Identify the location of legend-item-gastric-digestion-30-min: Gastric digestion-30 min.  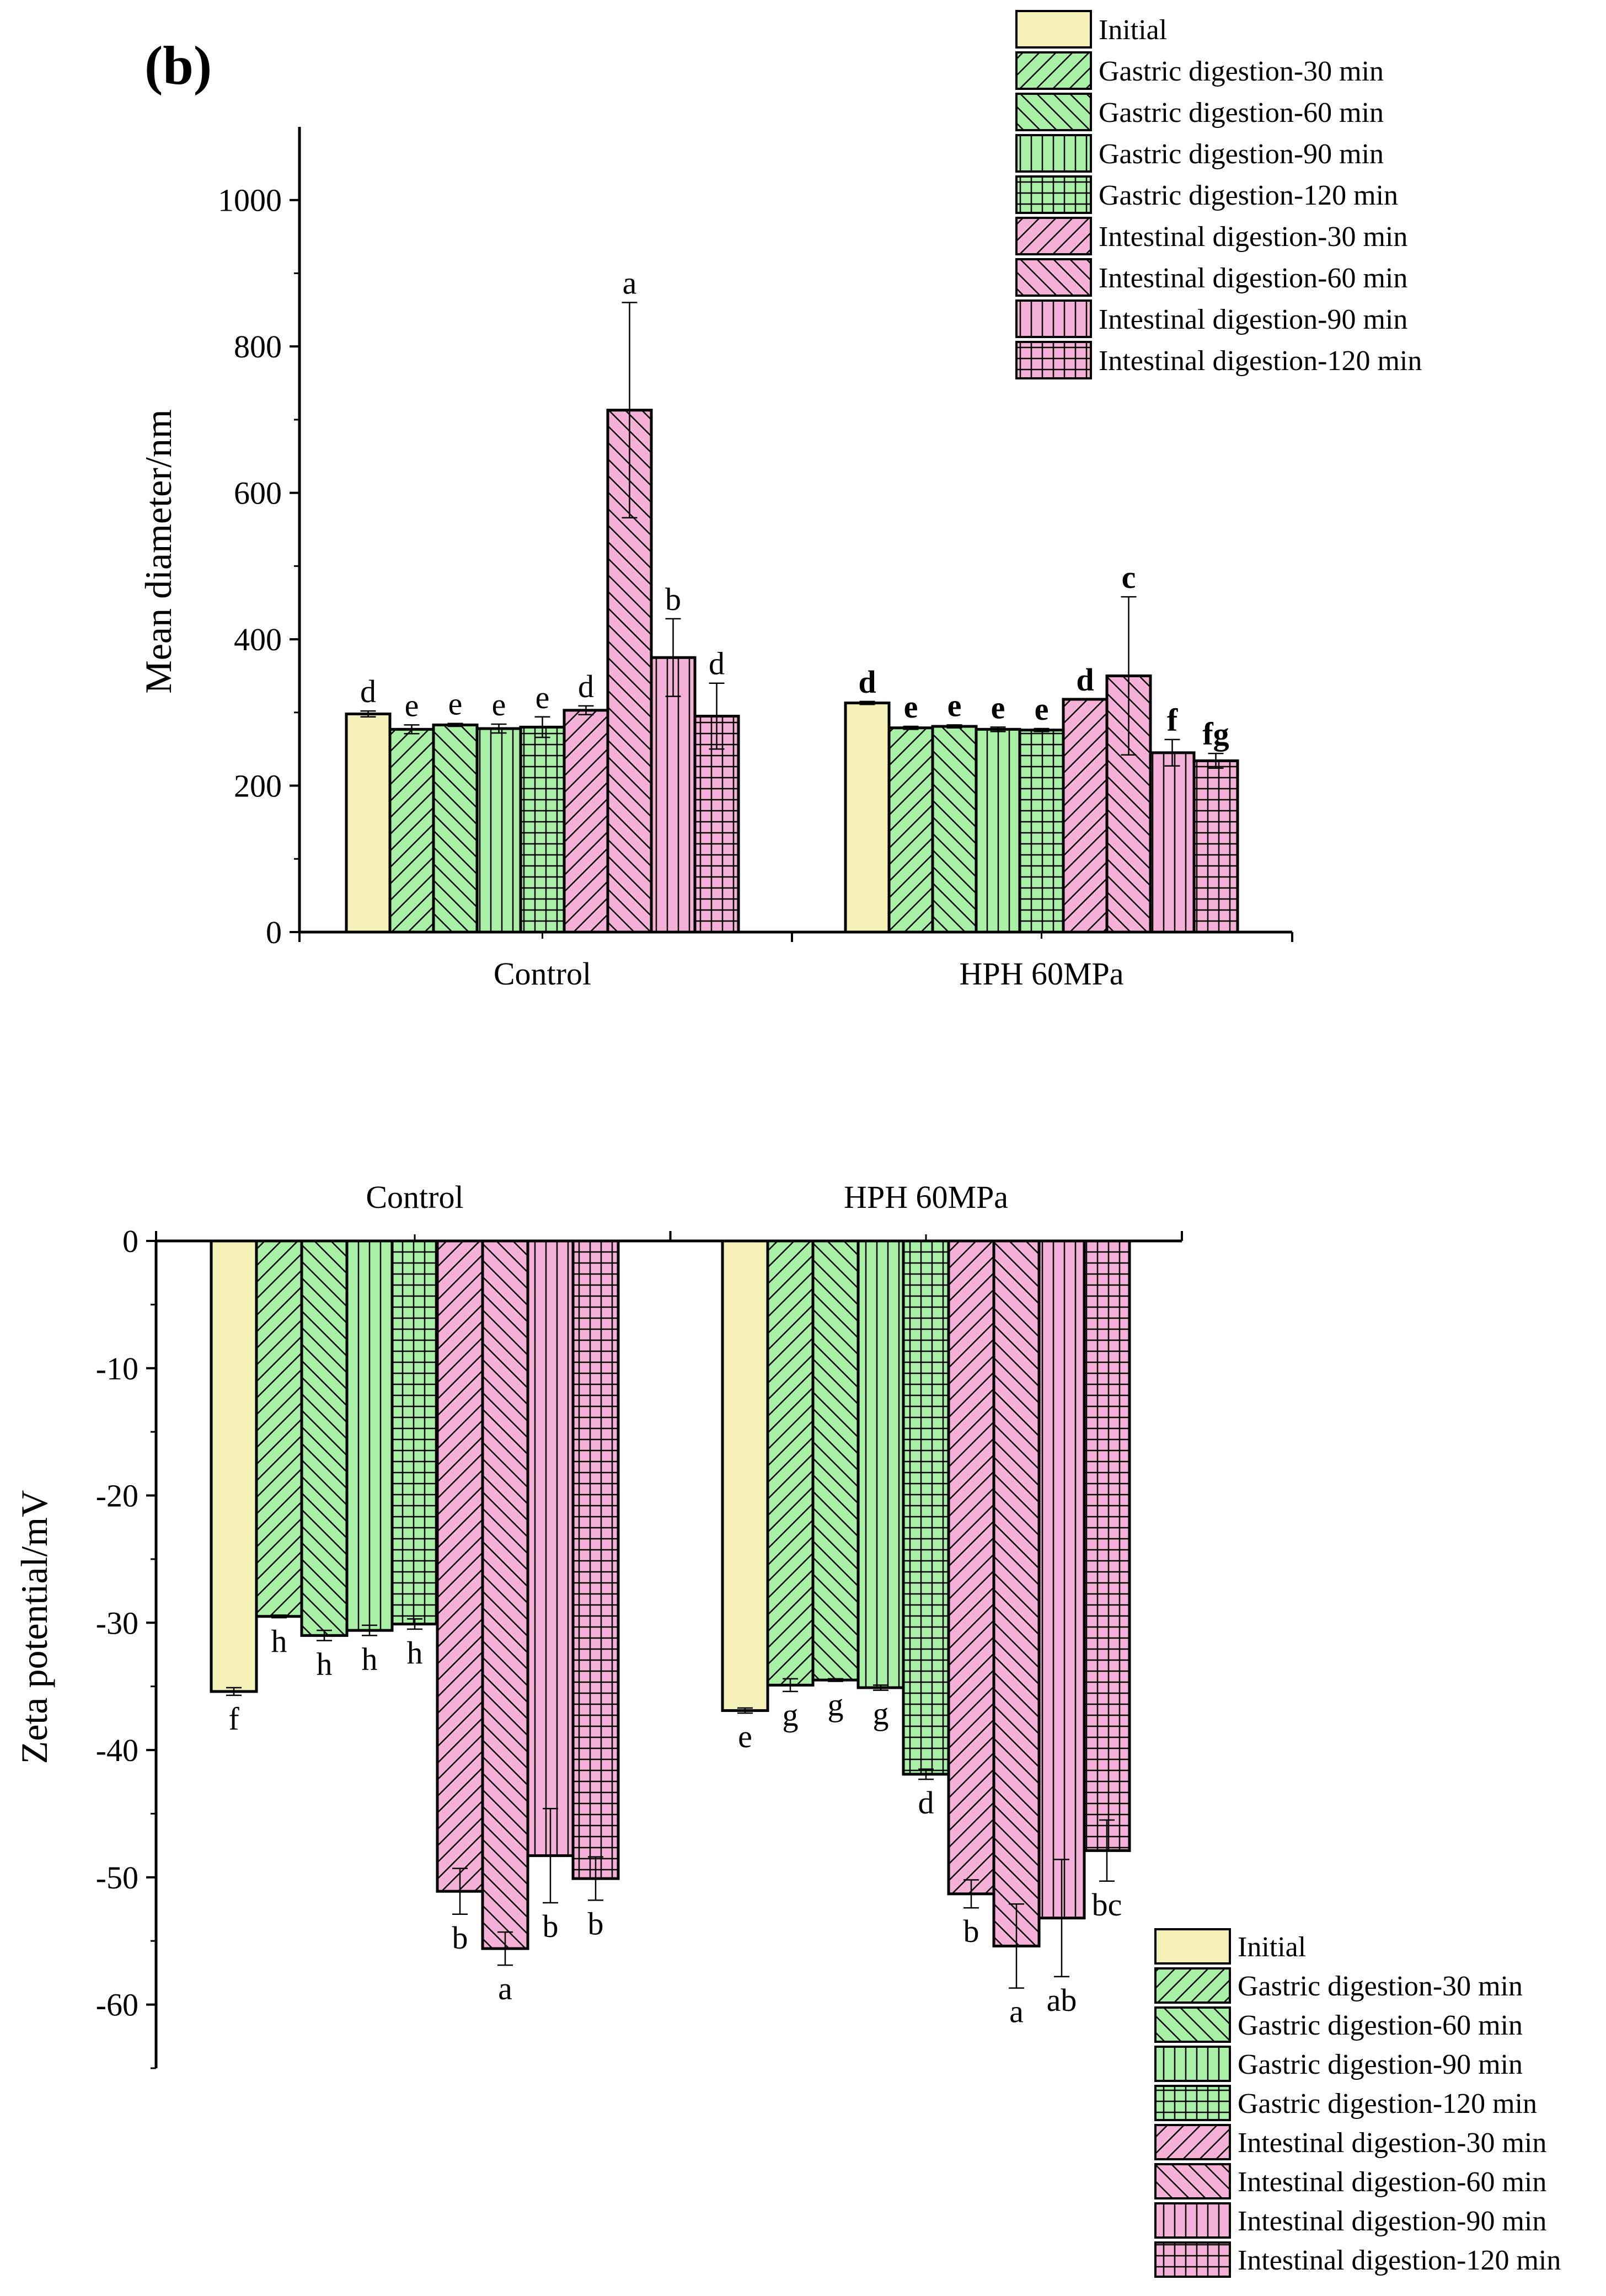
(1199, 70).